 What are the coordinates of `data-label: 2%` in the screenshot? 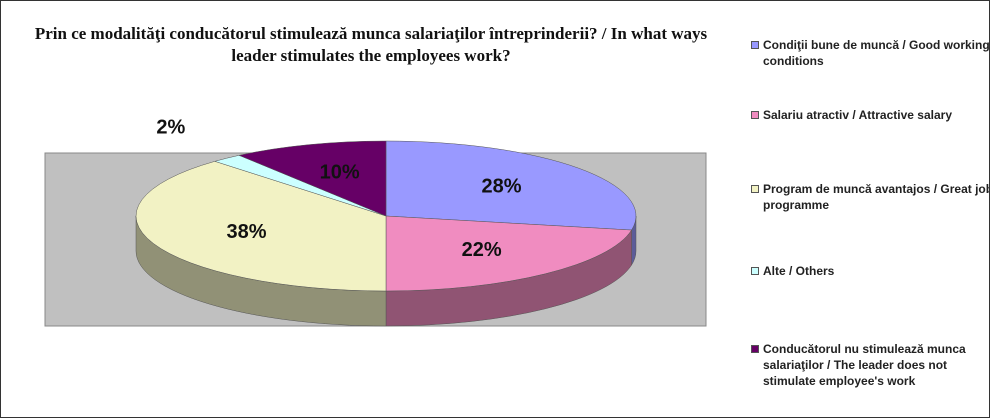 It's located at (170, 127).